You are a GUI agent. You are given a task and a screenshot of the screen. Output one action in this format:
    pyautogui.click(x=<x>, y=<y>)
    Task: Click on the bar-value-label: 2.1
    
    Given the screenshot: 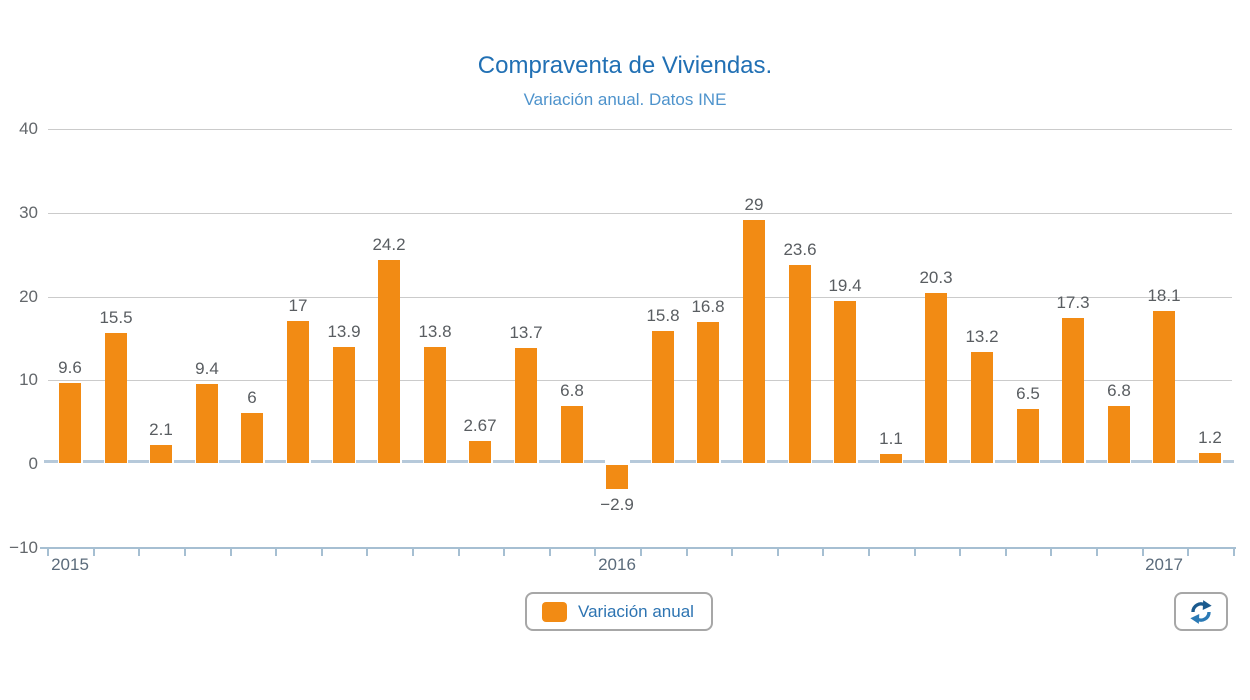 What is the action you would take?
    pyautogui.click(x=161, y=429)
    